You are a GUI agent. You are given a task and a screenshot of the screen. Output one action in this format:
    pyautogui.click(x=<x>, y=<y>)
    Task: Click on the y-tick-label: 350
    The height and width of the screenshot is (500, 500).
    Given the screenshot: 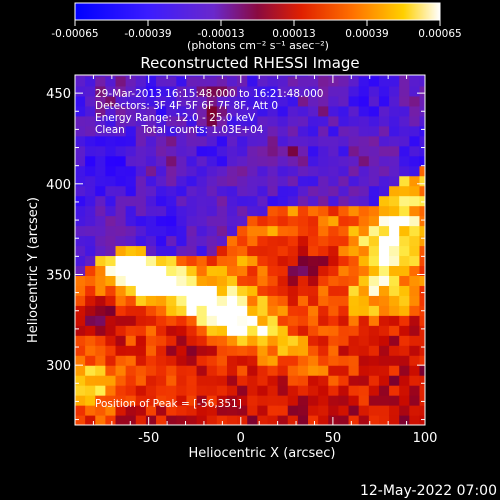 What is the action you would take?
    pyautogui.click(x=58, y=275)
    